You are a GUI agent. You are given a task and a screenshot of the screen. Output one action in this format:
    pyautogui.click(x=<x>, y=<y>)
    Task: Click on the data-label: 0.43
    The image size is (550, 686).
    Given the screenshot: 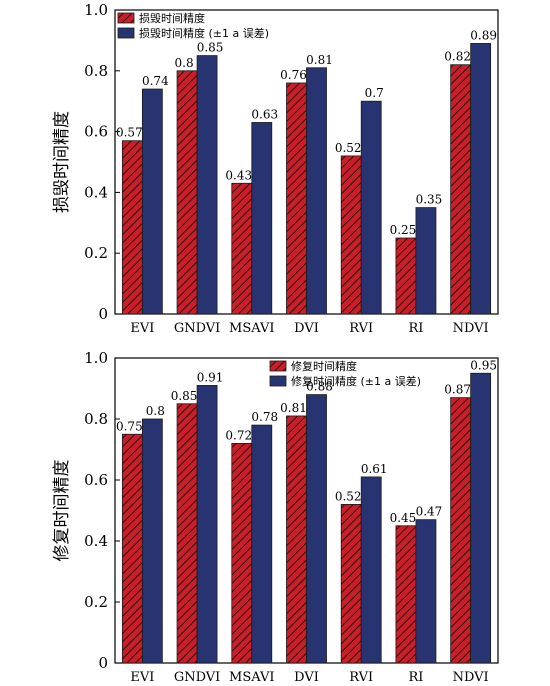 What is the action you would take?
    pyautogui.click(x=238, y=175)
    